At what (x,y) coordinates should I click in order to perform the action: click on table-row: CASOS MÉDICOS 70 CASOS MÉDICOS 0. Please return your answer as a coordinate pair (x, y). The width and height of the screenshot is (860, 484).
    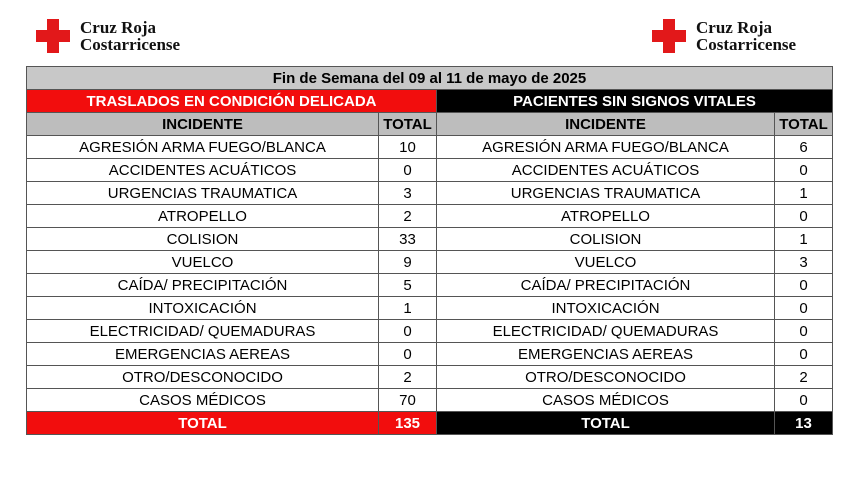
    Looking at the image, I should click on (429, 400).